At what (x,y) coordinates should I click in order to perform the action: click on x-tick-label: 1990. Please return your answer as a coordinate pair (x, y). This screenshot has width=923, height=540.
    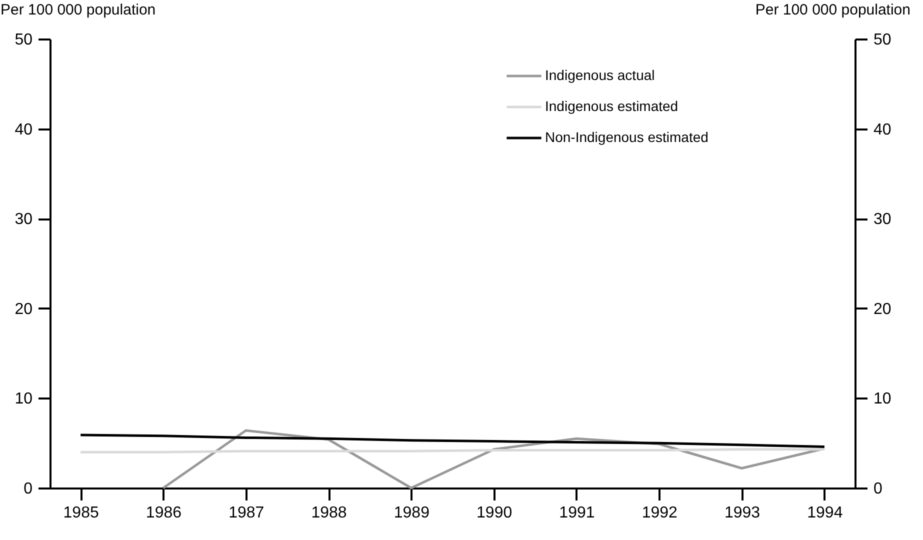
    Looking at the image, I should click on (494, 513).